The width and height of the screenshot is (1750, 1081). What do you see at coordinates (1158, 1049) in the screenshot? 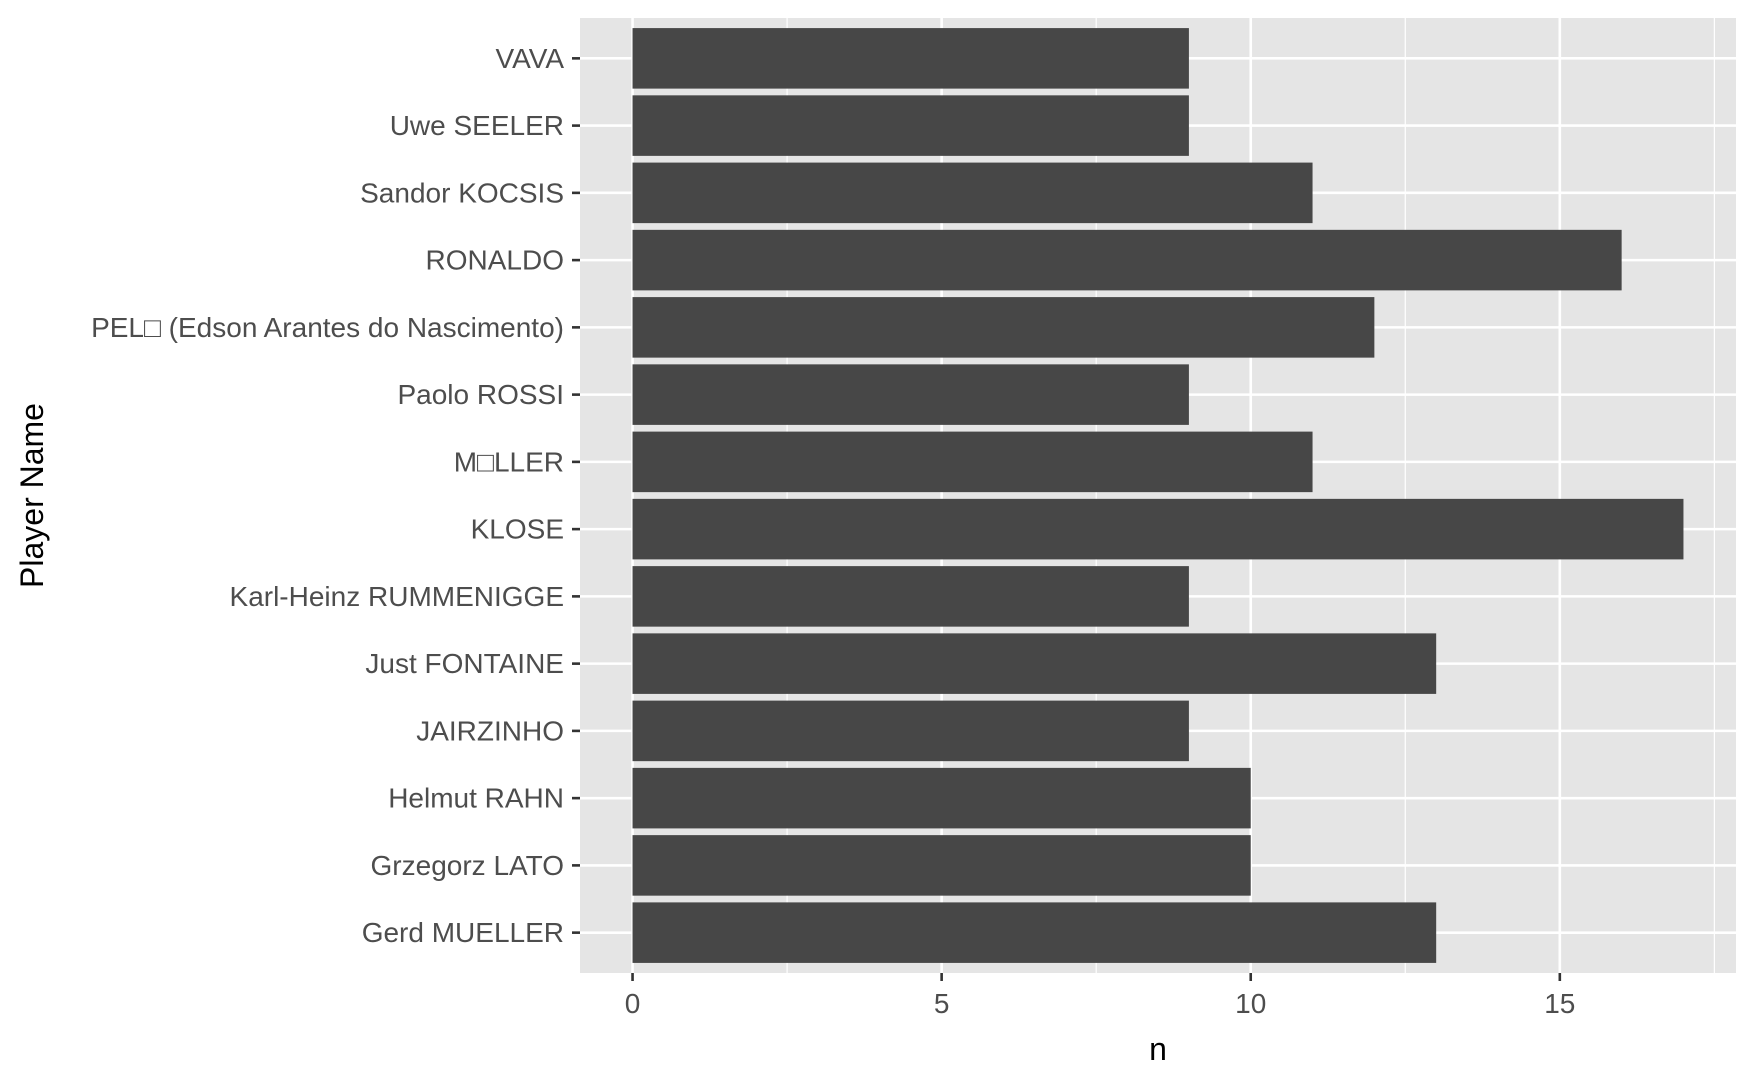
I see `x-axis-title: n` at bounding box center [1158, 1049].